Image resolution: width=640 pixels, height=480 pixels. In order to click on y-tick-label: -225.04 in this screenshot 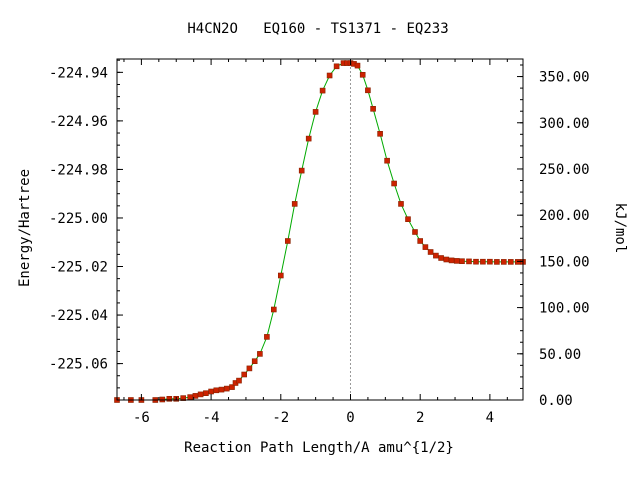, I will do `click(78, 316)`.